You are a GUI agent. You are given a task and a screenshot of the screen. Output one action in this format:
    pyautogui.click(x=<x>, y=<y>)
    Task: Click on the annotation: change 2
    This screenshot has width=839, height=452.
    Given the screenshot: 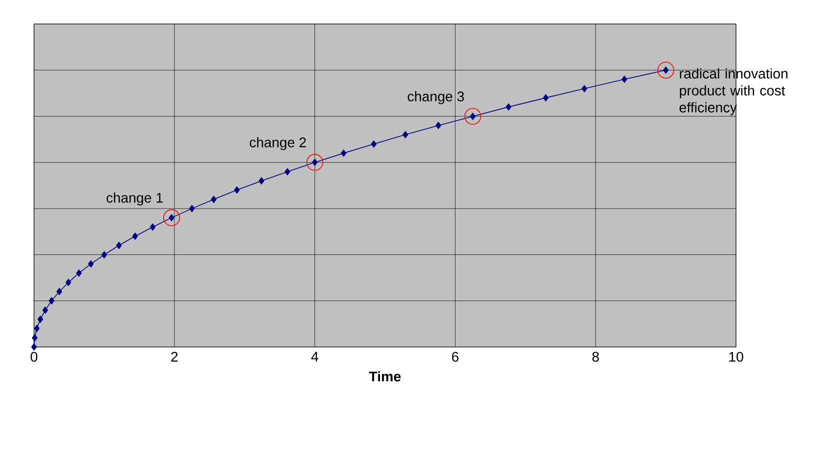 What is the action you would take?
    pyautogui.click(x=278, y=143)
    